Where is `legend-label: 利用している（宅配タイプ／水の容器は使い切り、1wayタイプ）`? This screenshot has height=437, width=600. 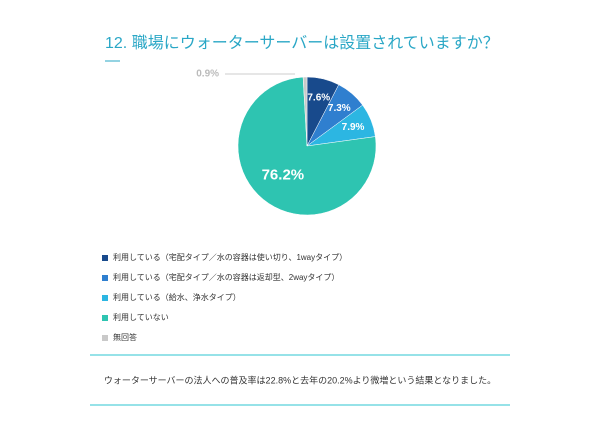 legend-label: 利用している（宅配タイプ／水の容器は使い切り、1wayタイプ） is located at coordinates (230, 257).